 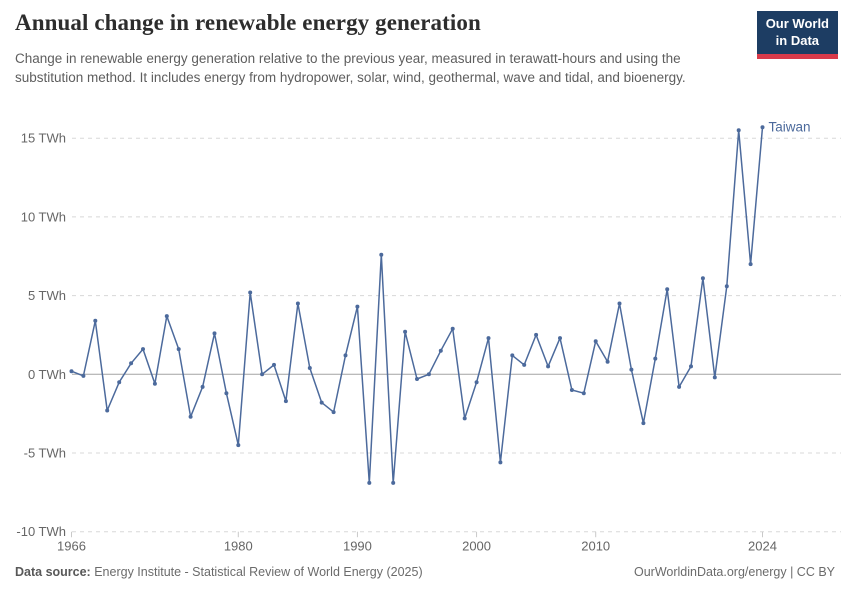 I want to click on owid-logo-line1: Our World, so click(x=797, y=23).